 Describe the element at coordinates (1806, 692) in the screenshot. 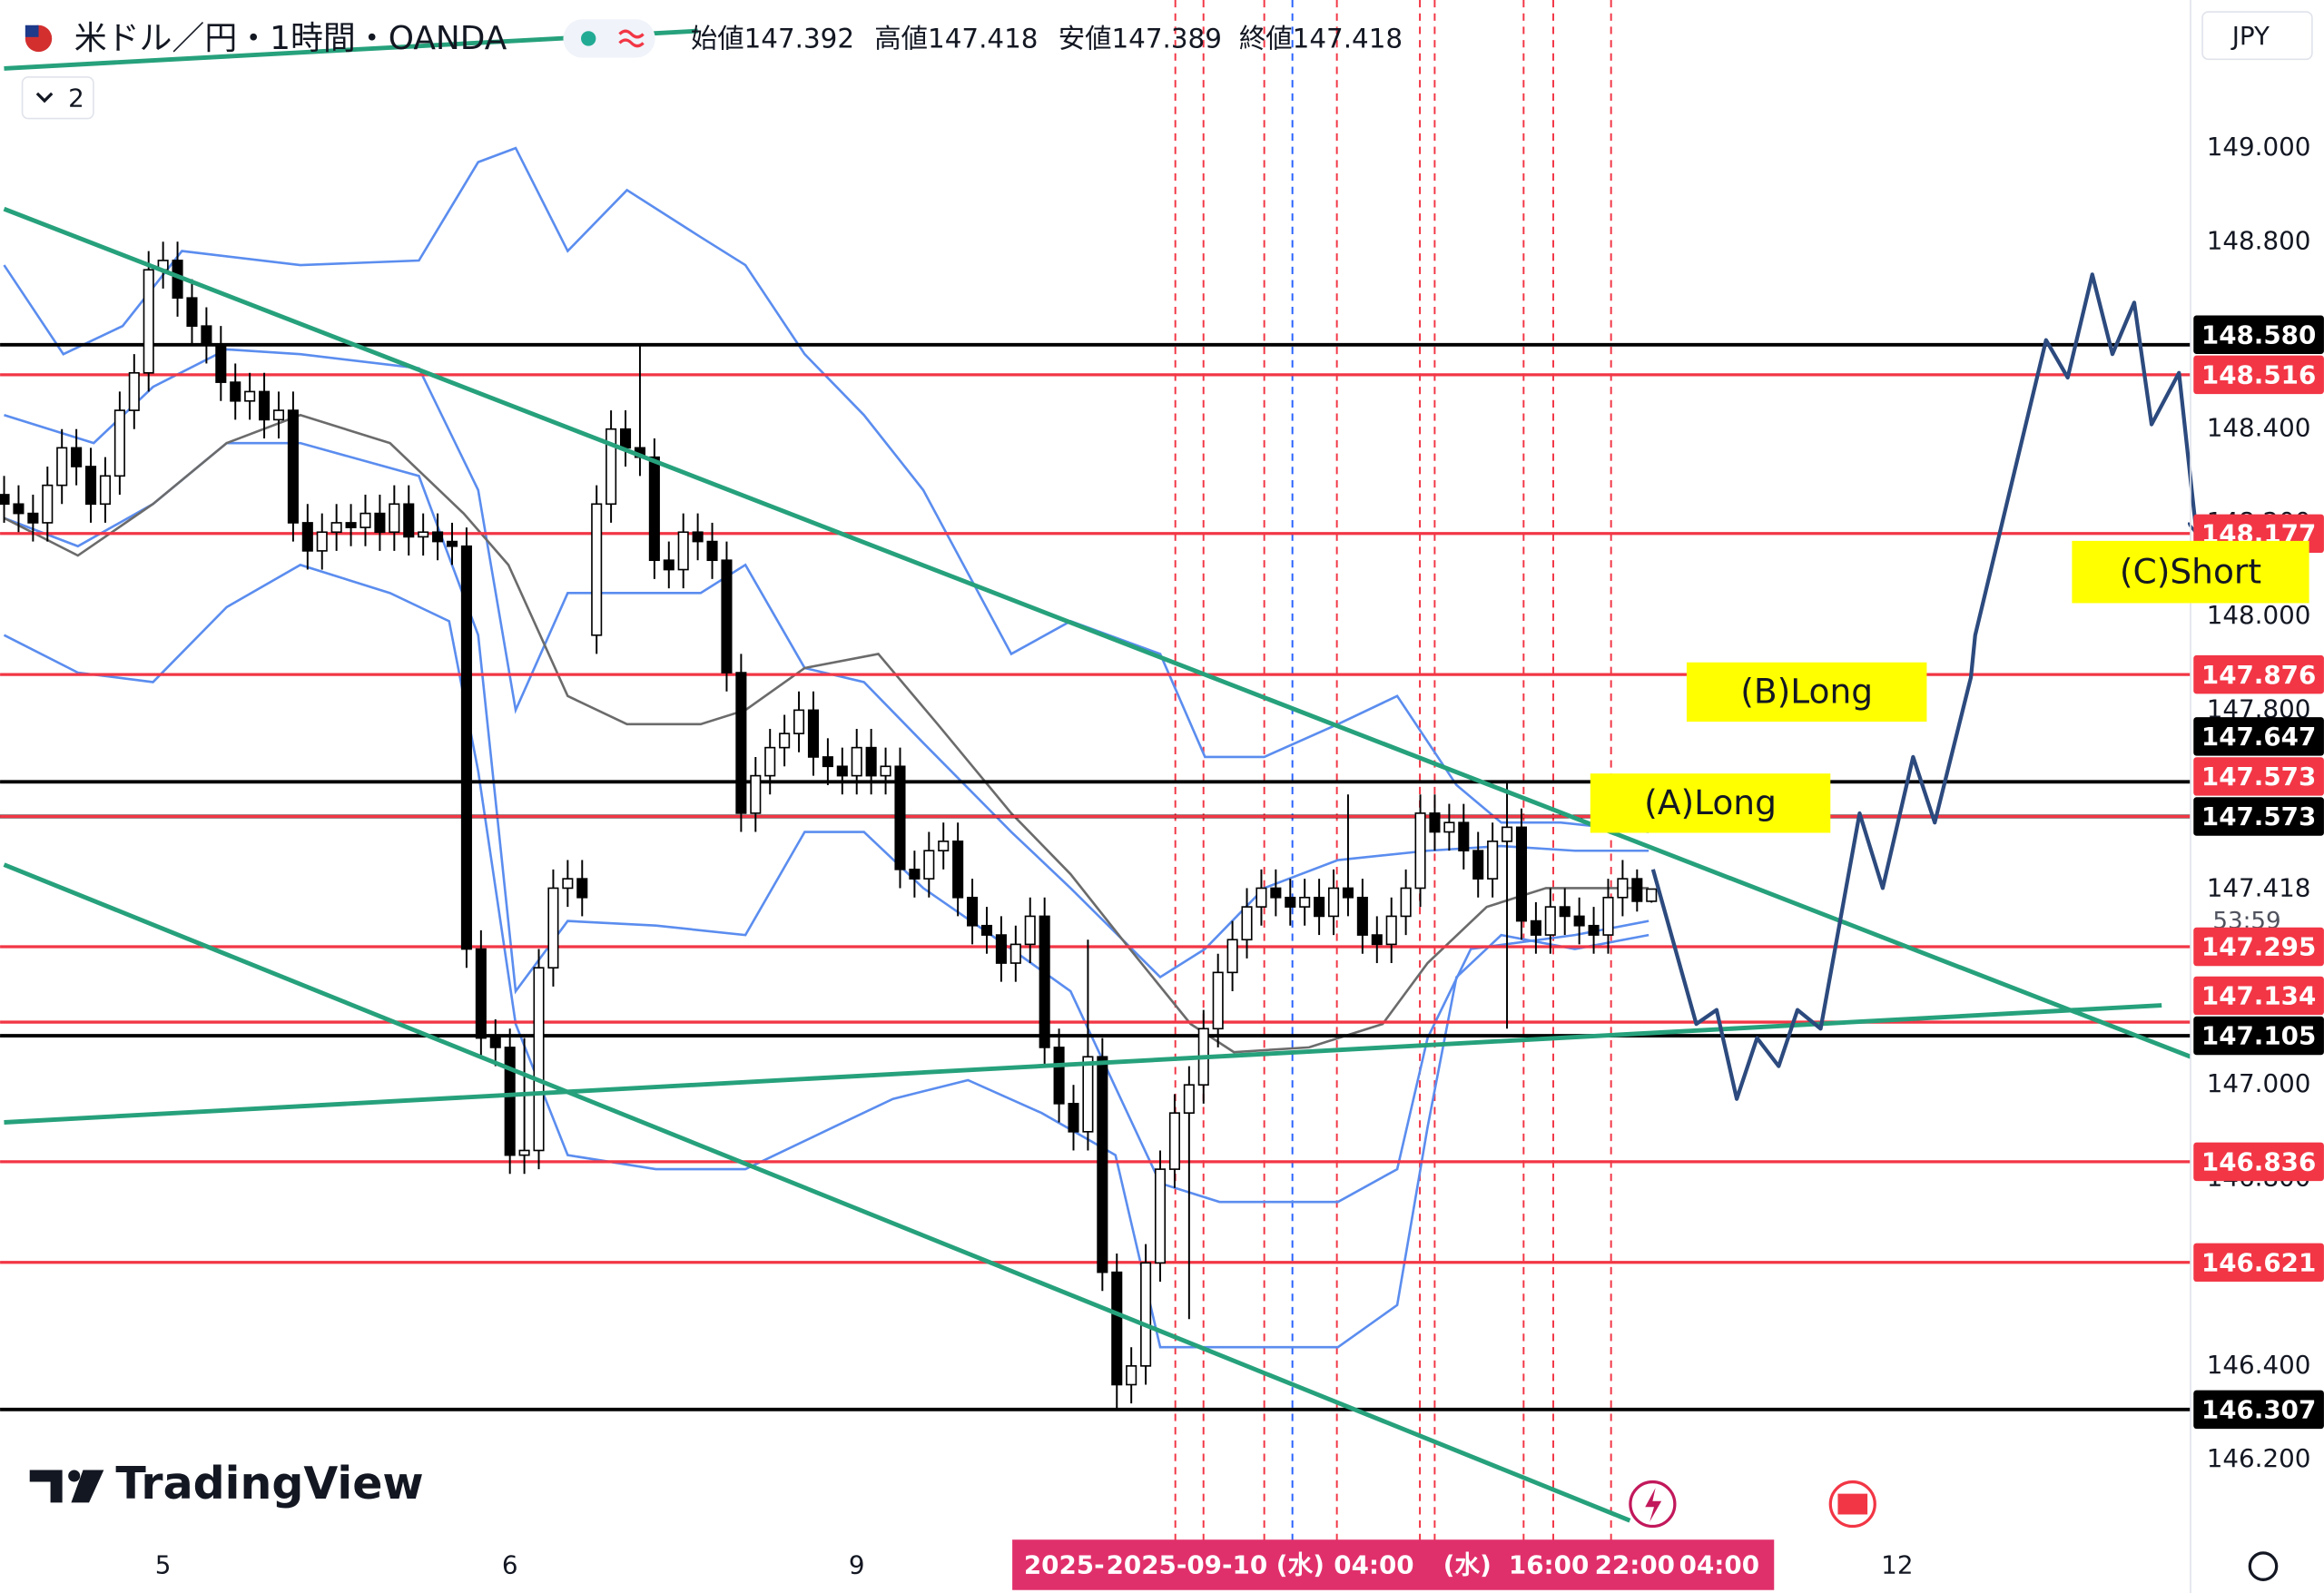

I see `annotation-text: (B)Long` at that location.